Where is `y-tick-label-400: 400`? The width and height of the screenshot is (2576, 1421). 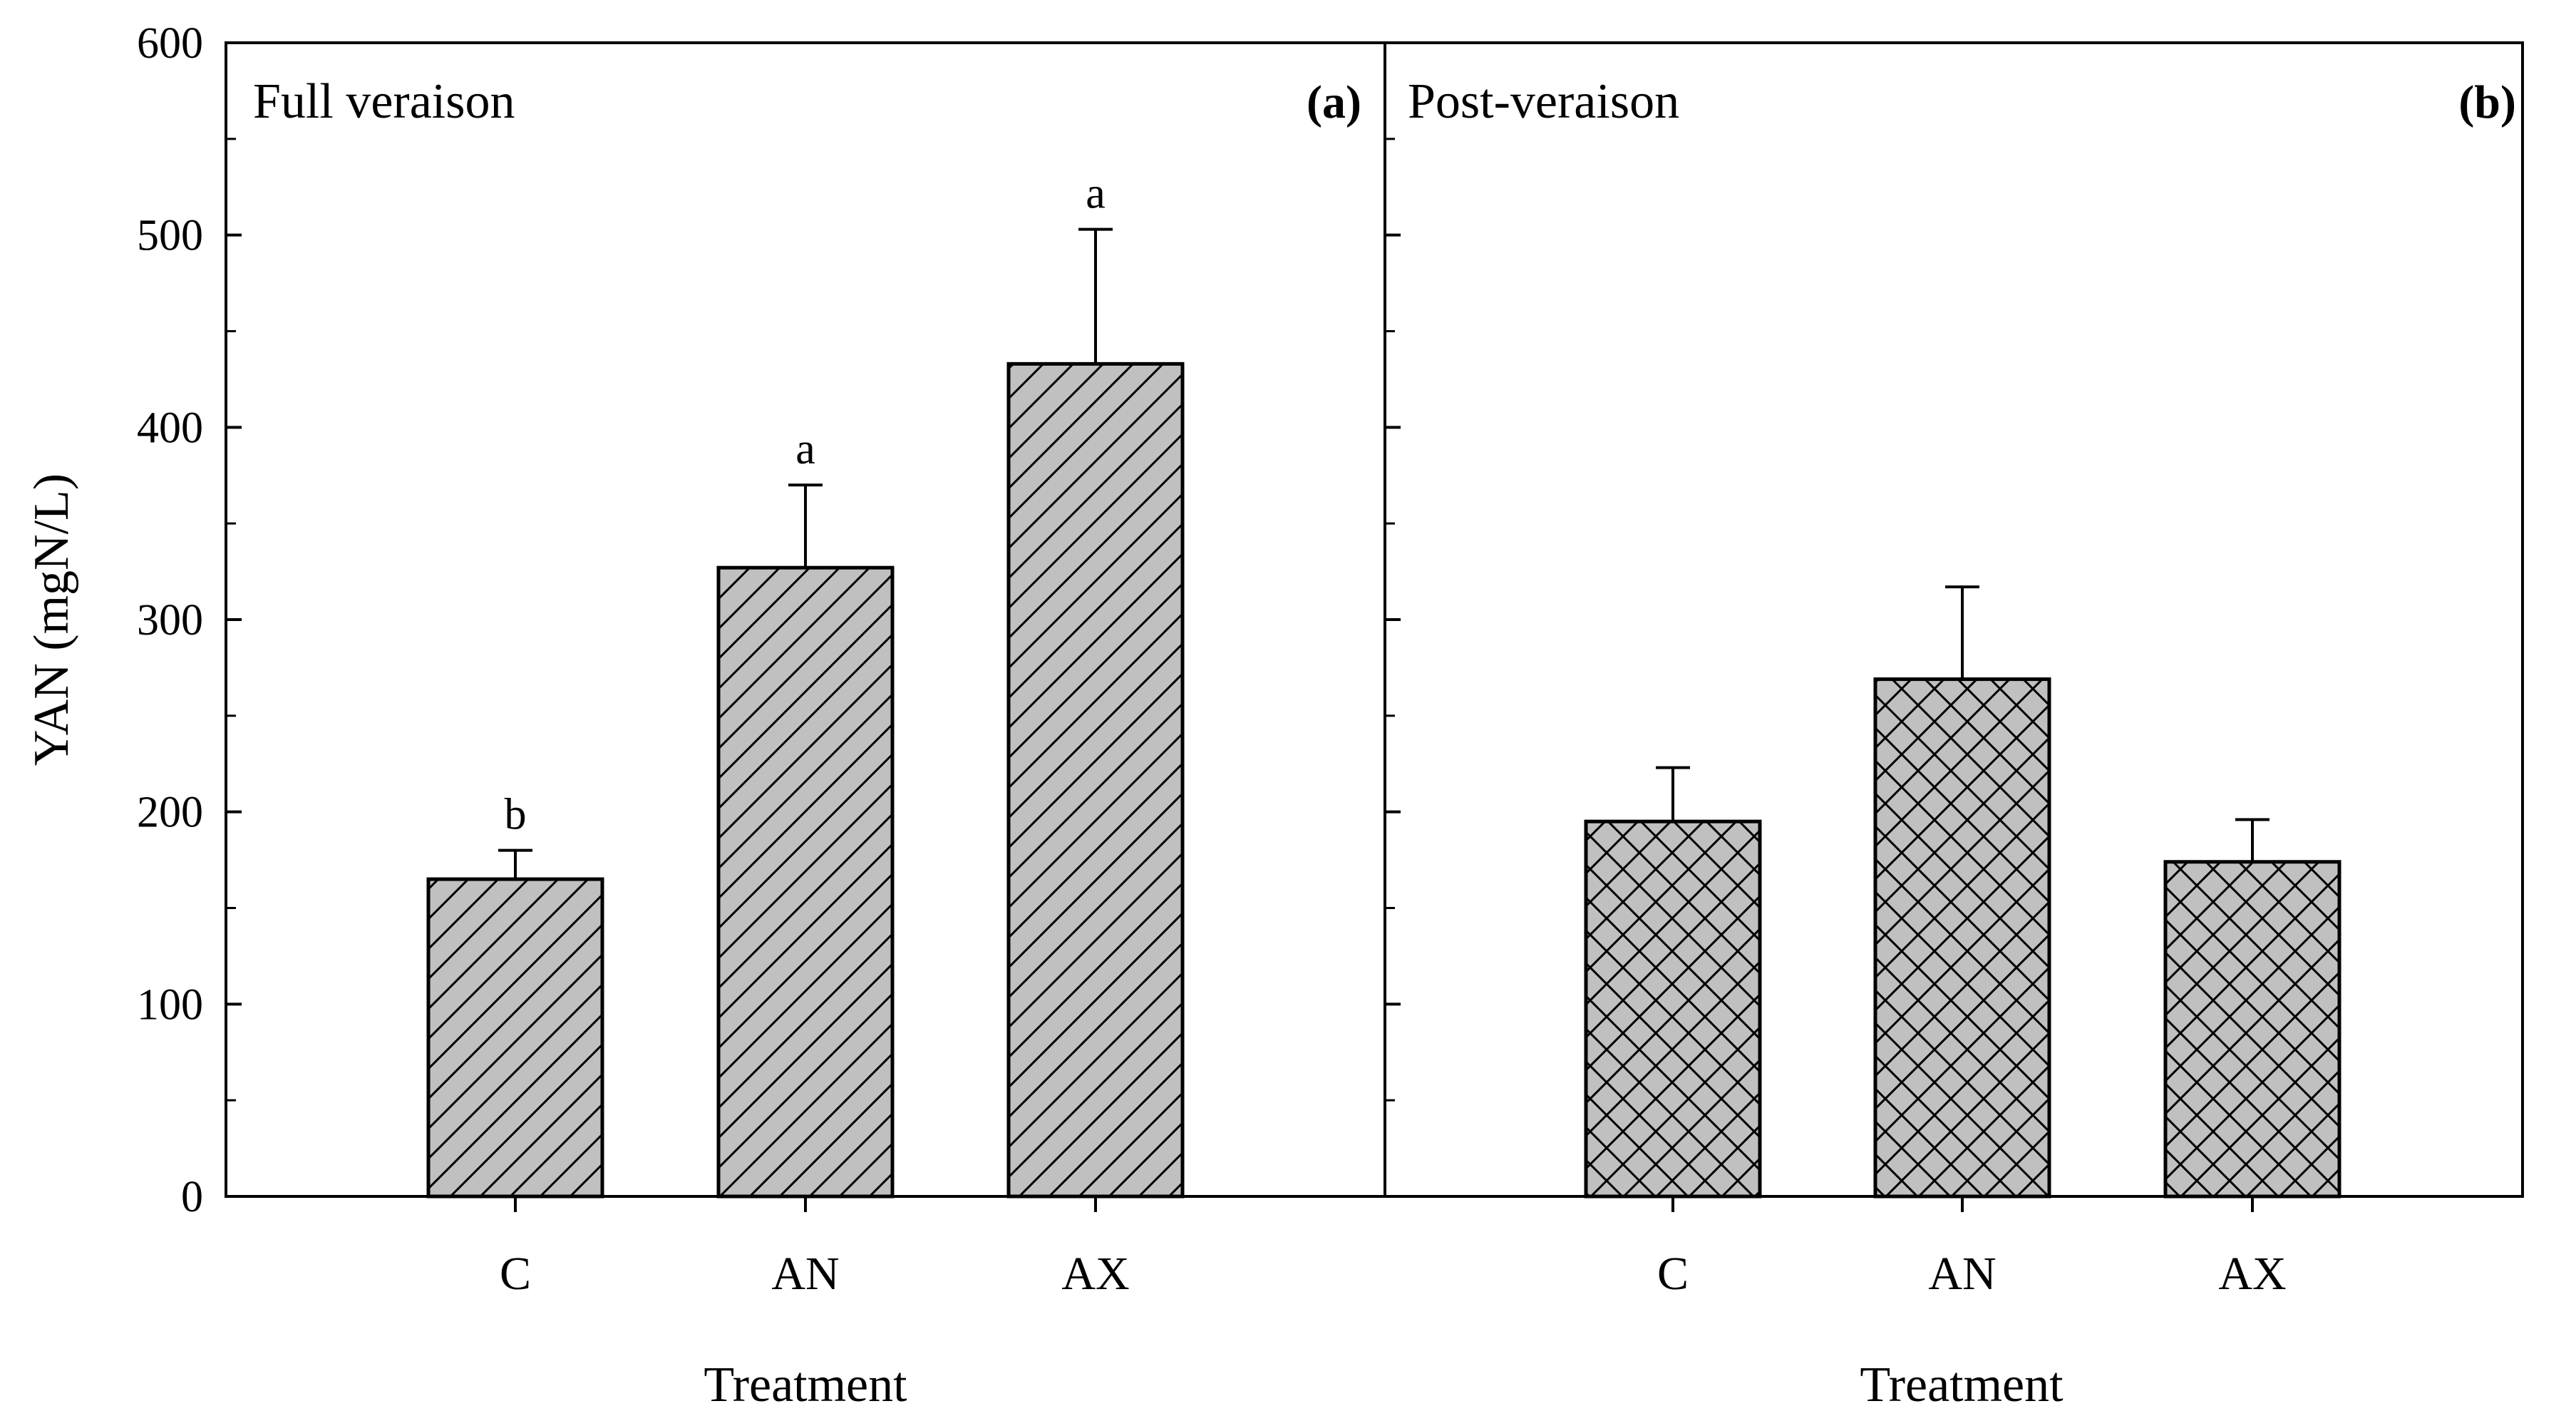
y-tick-label-400: 400 is located at coordinates (170, 428).